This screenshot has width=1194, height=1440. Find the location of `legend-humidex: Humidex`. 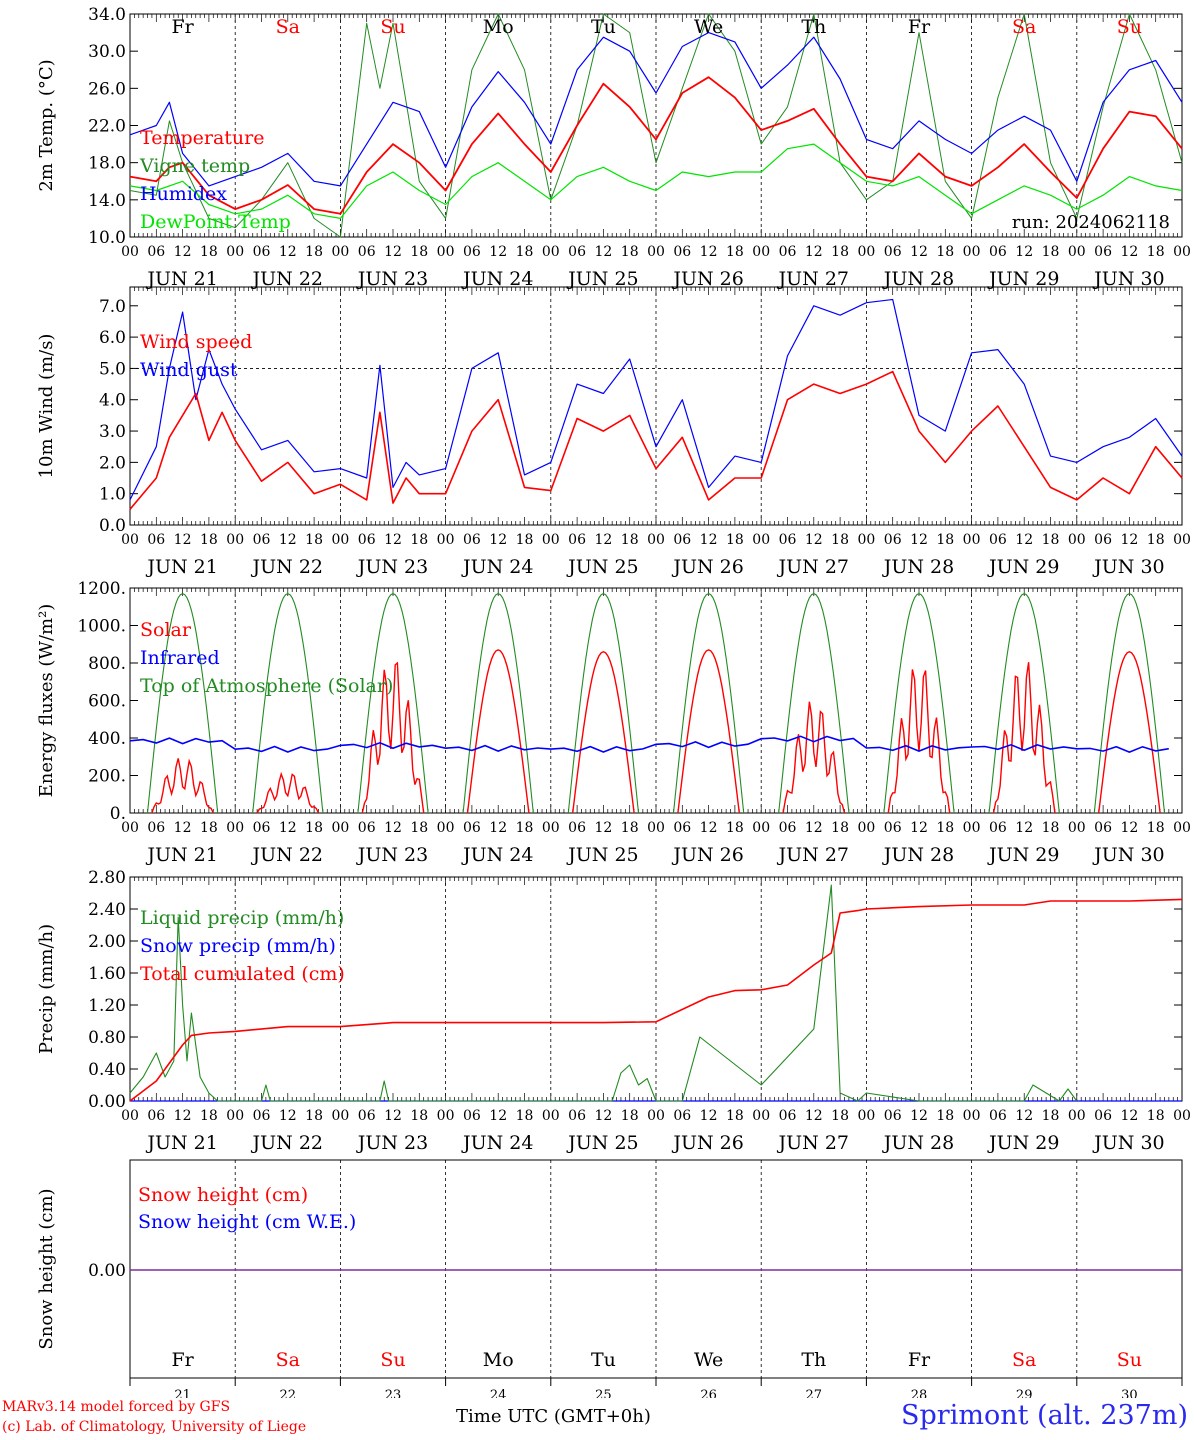

legend-humidex: Humidex is located at coordinates (183, 194).